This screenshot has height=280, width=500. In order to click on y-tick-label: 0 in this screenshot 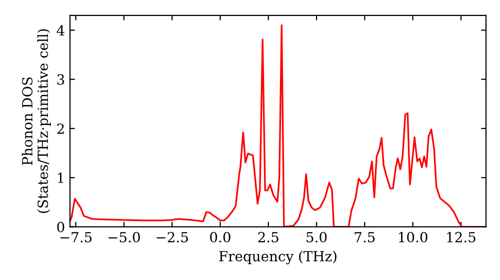, I will do `click(60, 227)`.